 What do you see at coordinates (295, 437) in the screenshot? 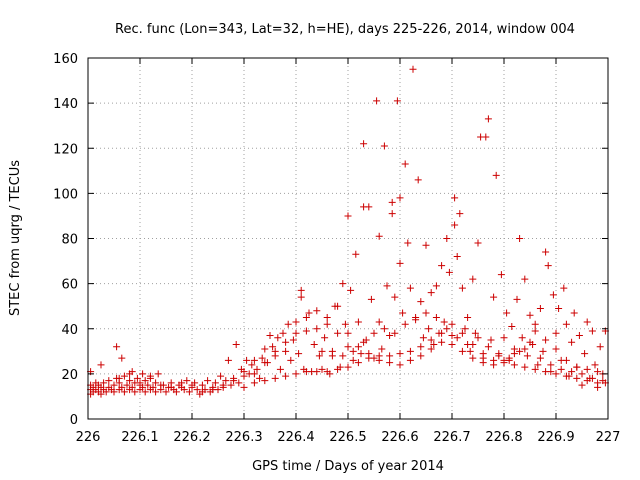
I see `x-tick-label: 226.4` at bounding box center [295, 437].